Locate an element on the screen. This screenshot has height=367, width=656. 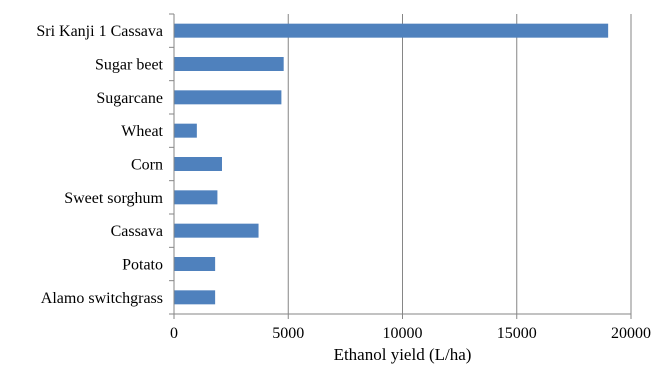
x-tick-label-1: 5000 is located at coordinates (288, 333).